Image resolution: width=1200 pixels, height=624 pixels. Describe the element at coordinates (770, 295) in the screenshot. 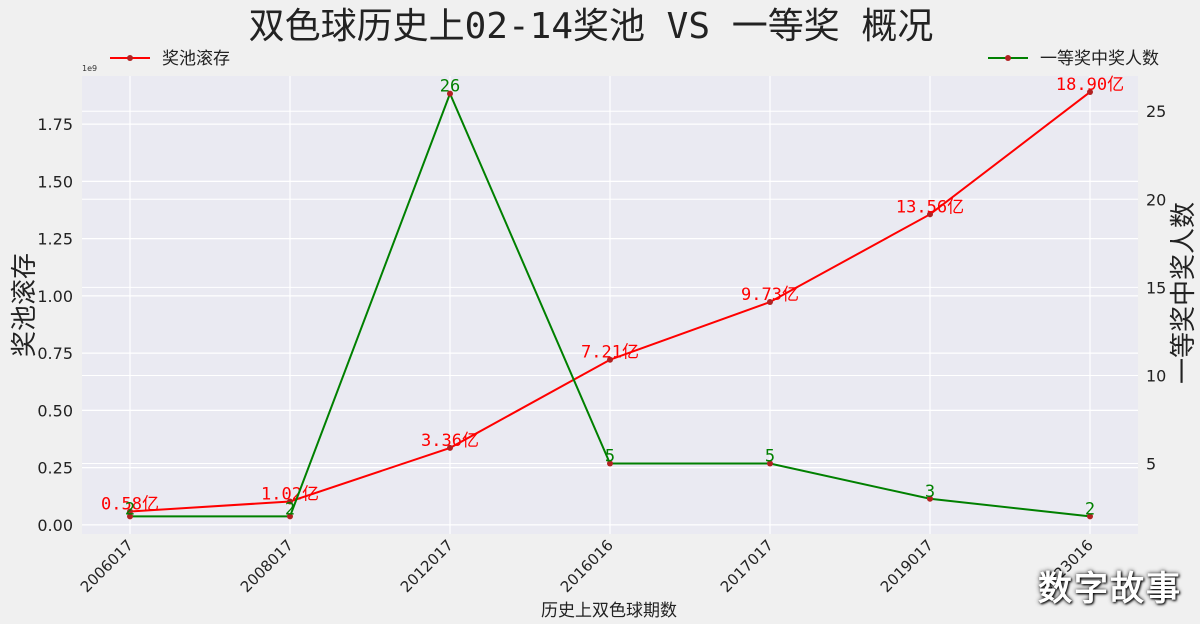

I see `data-label: 9.73亿` at that location.